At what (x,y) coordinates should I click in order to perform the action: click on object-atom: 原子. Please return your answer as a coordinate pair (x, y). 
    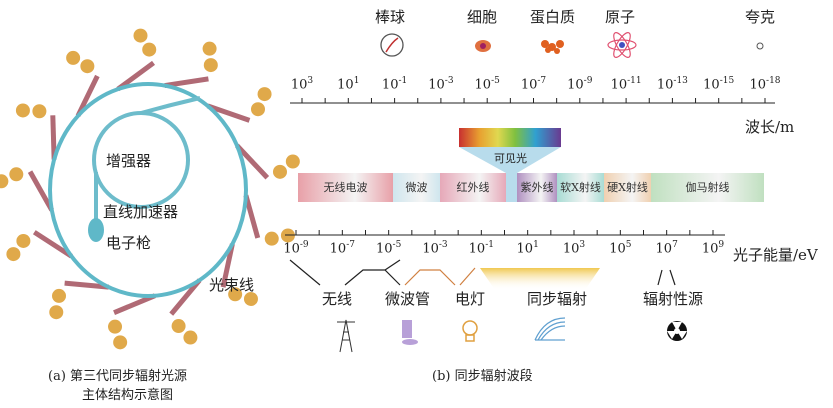
    Looking at the image, I should click on (620, 17).